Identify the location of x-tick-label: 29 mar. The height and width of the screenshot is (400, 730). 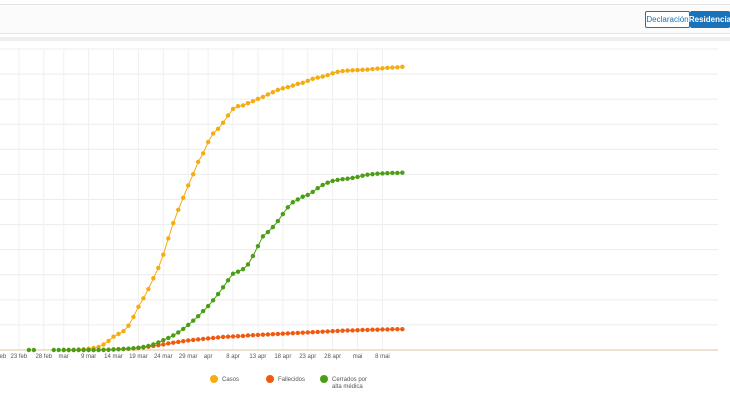
(188, 357).